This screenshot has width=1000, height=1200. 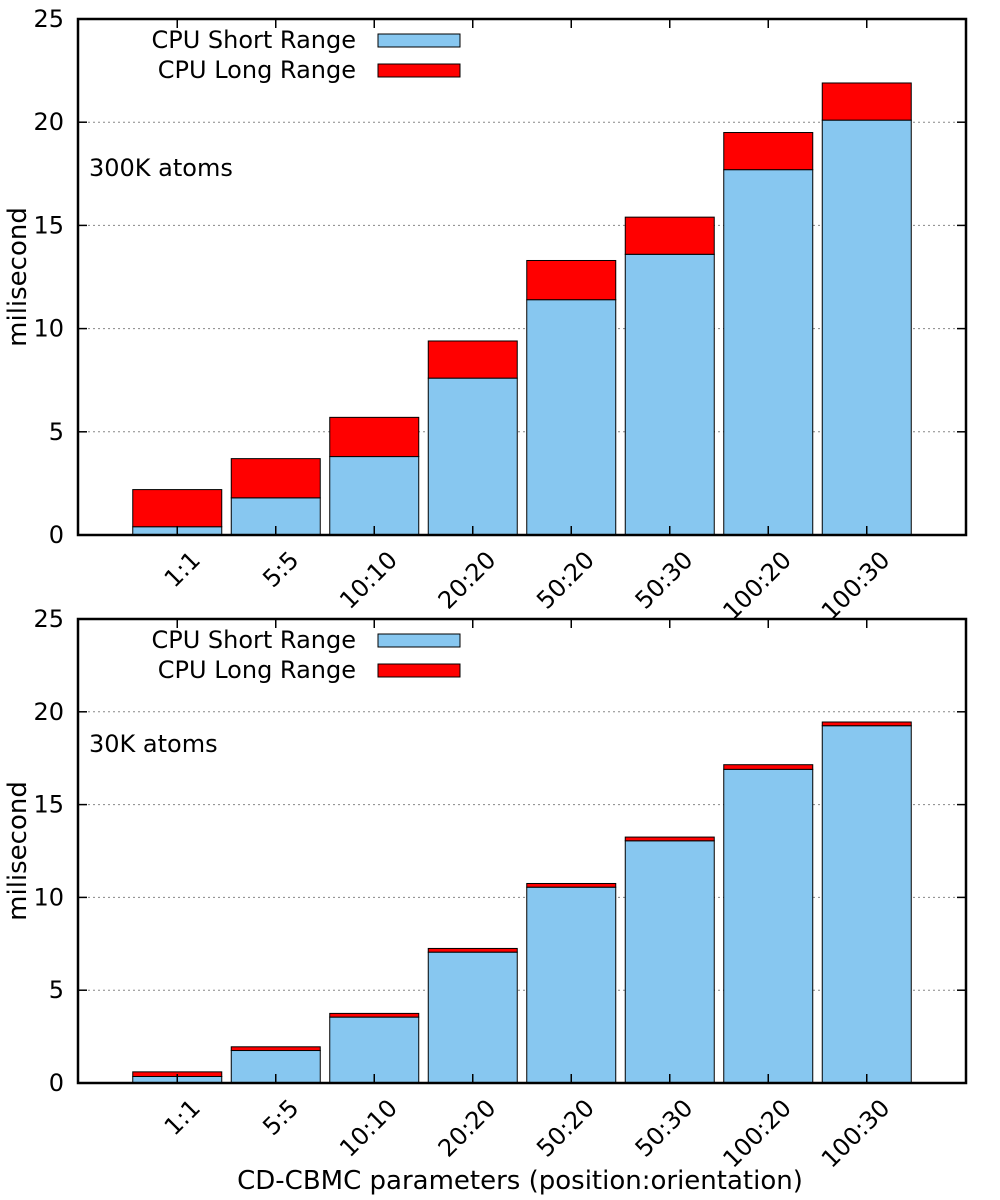 What do you see at coordinates (161, 168) in the screenshot?
I see `atom-count-annotation: 300K atoms` at bounding box center [161, 168].